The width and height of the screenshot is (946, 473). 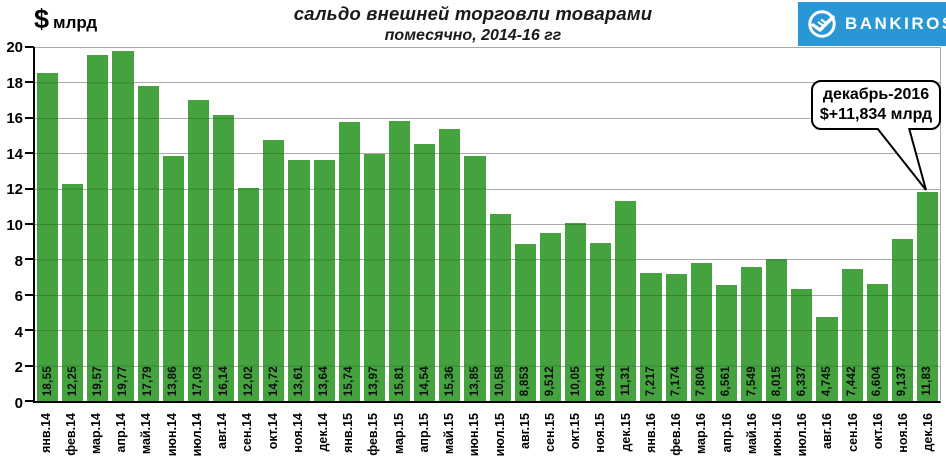 I want to click on bar-фев.16: 7,174, so click(x=676, y=337).